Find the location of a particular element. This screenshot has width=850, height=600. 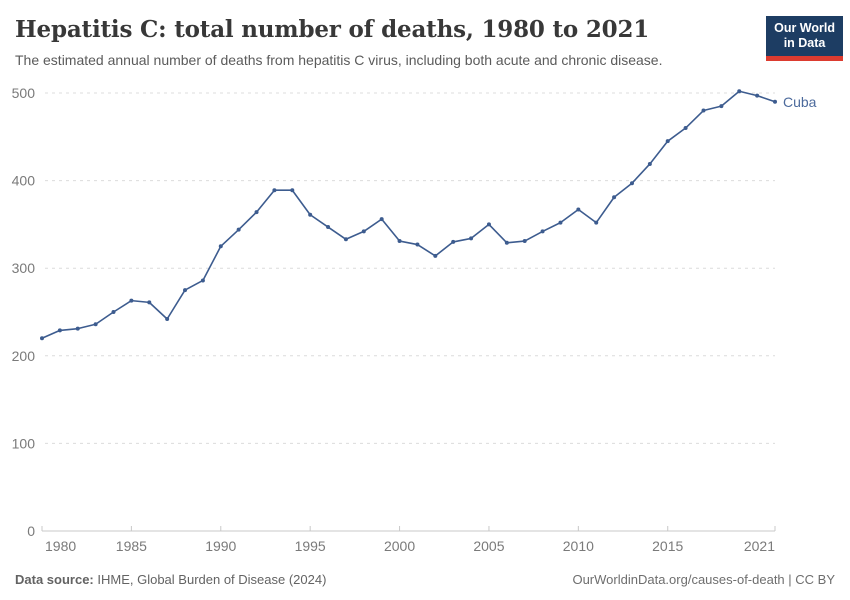

x-tick-label: 1980 is located at coordinates (60, 546).